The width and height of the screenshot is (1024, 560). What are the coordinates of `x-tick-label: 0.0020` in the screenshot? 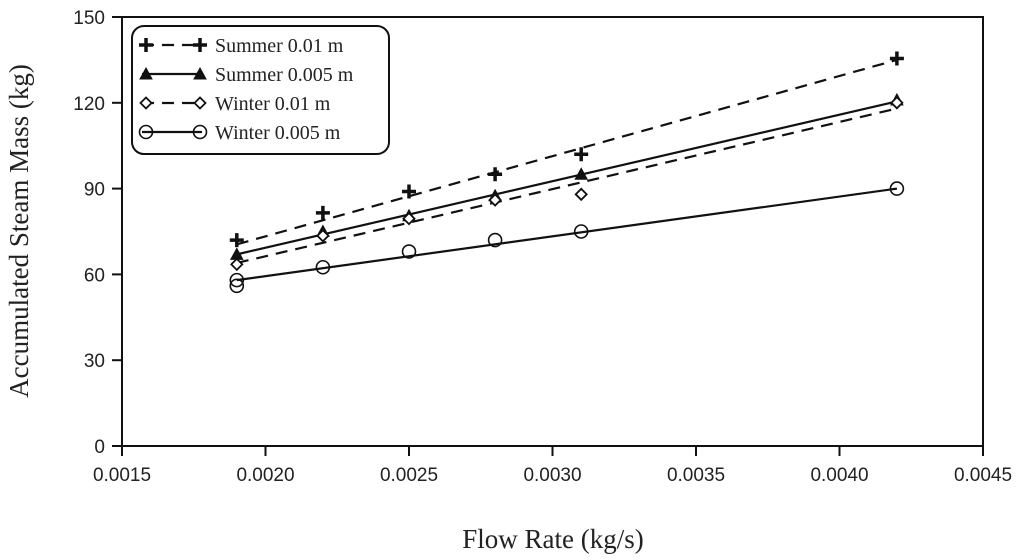 It's located at (265, 475).